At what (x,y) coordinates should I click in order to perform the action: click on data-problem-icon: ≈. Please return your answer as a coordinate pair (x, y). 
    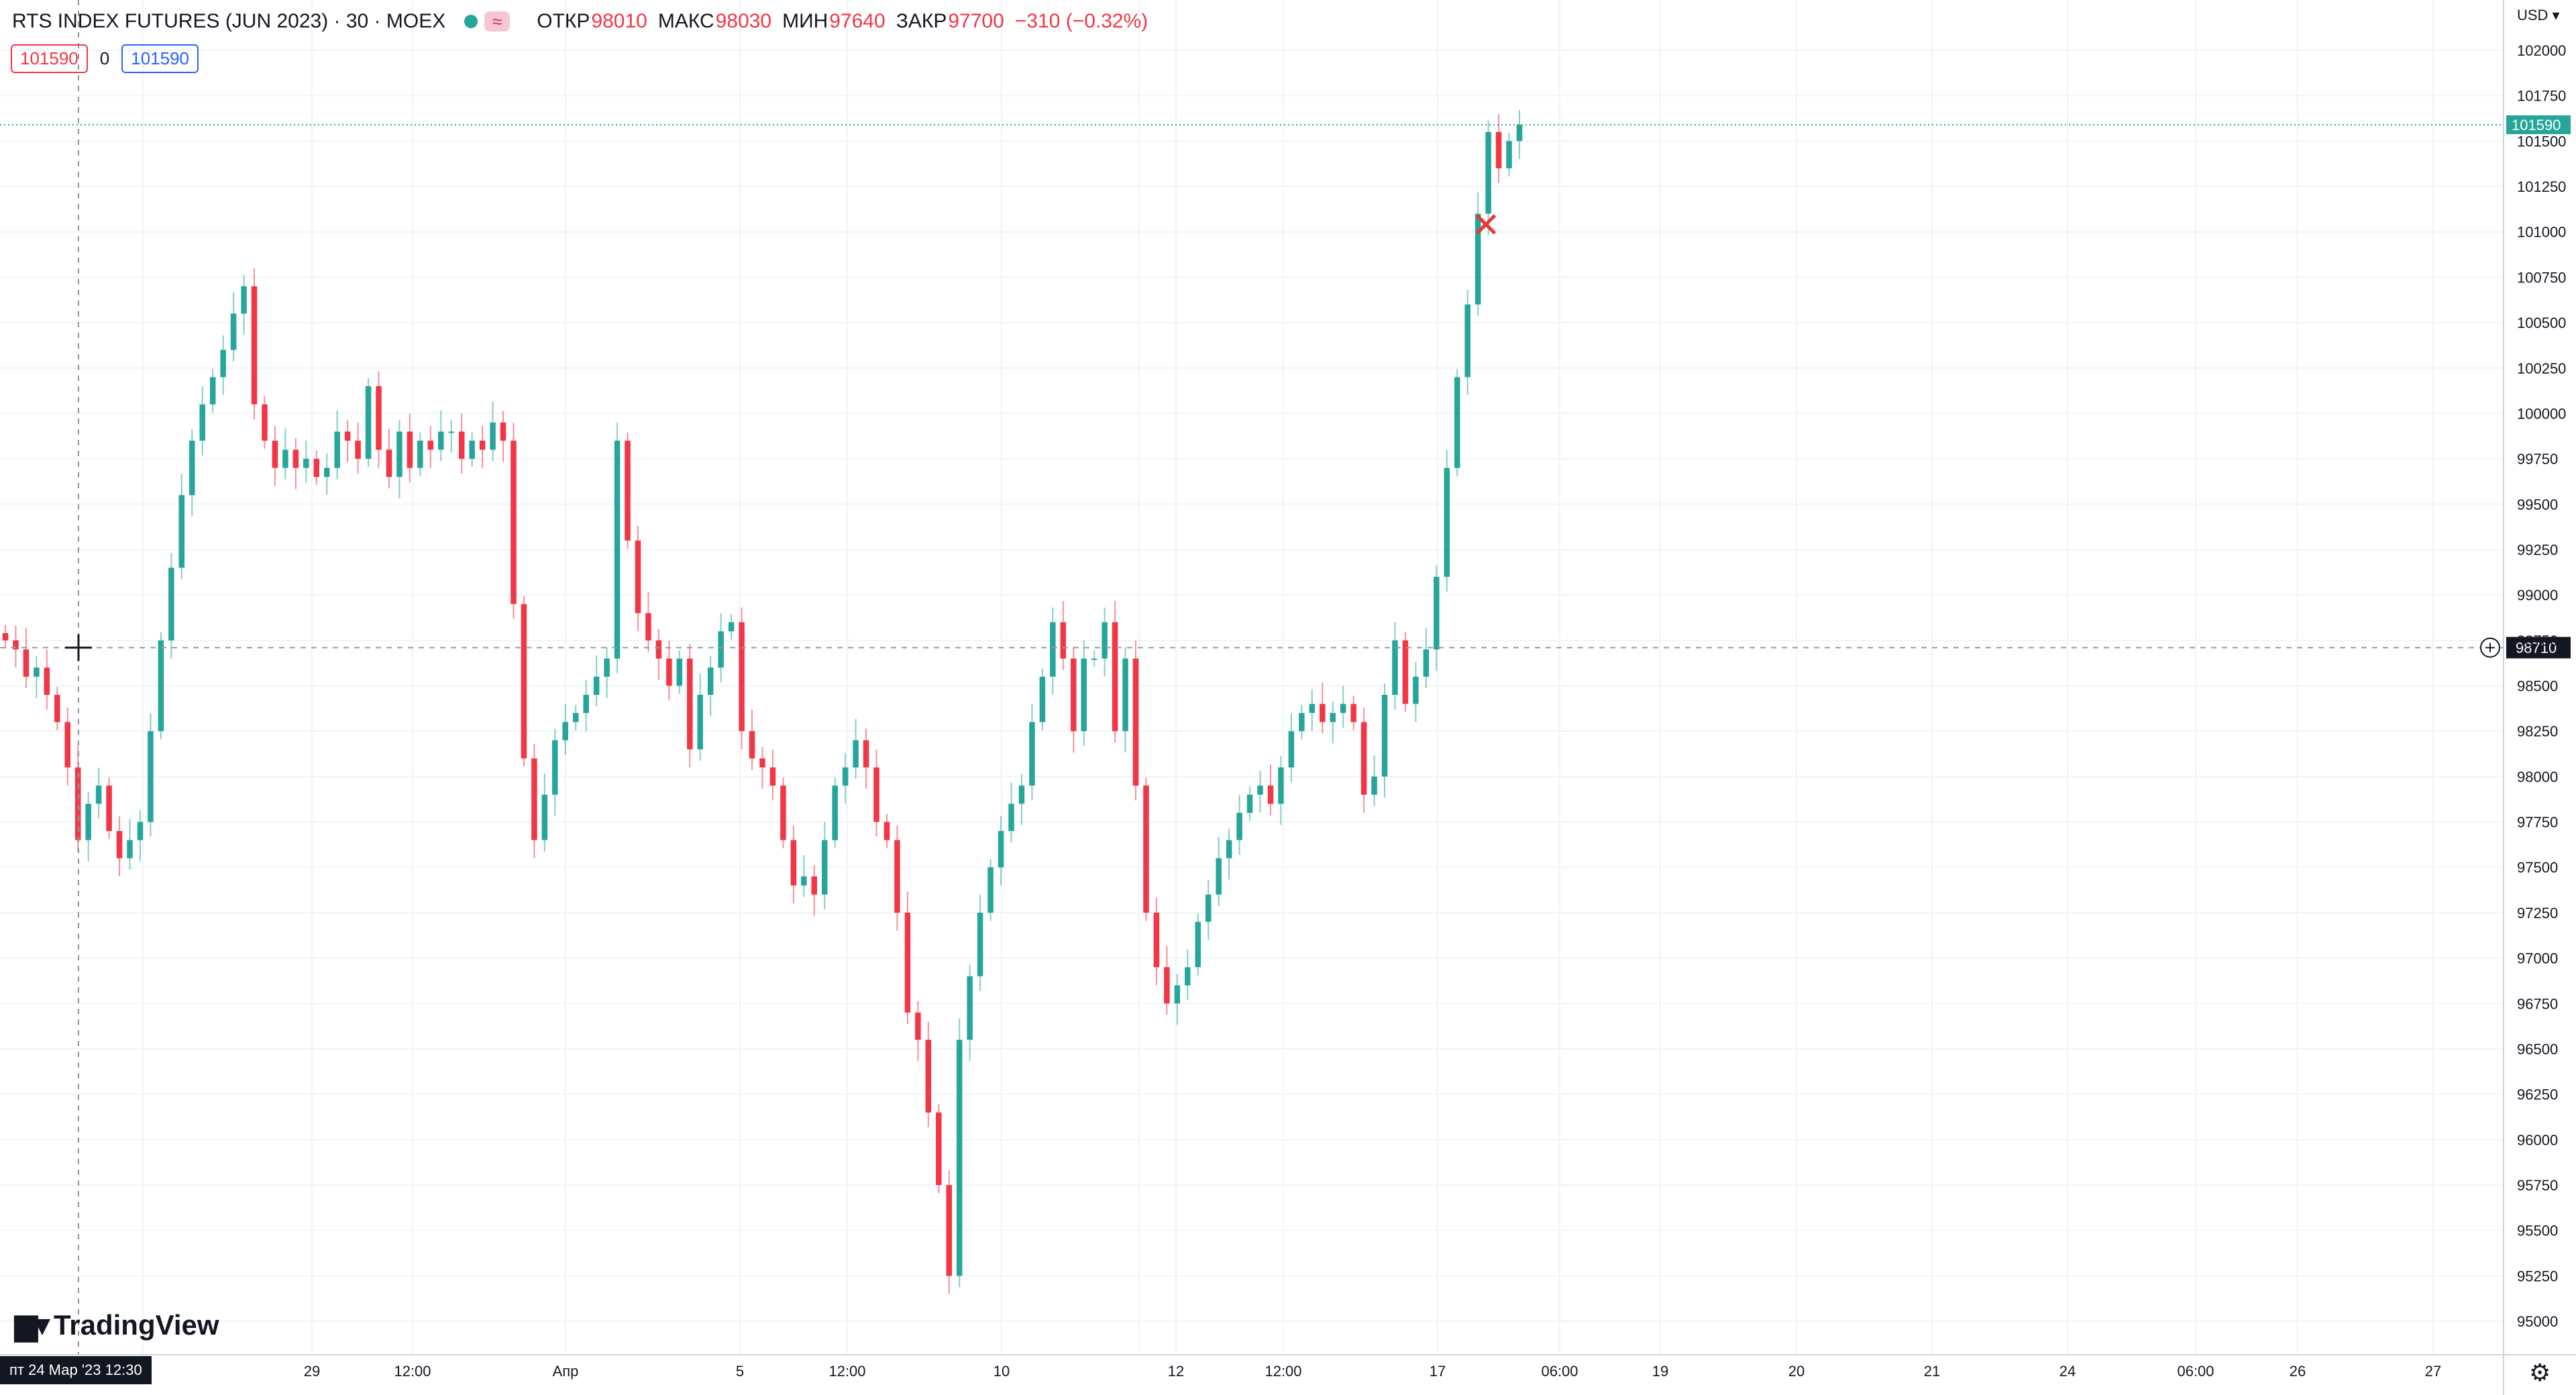
    Looking at the image, I should click on (497, 21).